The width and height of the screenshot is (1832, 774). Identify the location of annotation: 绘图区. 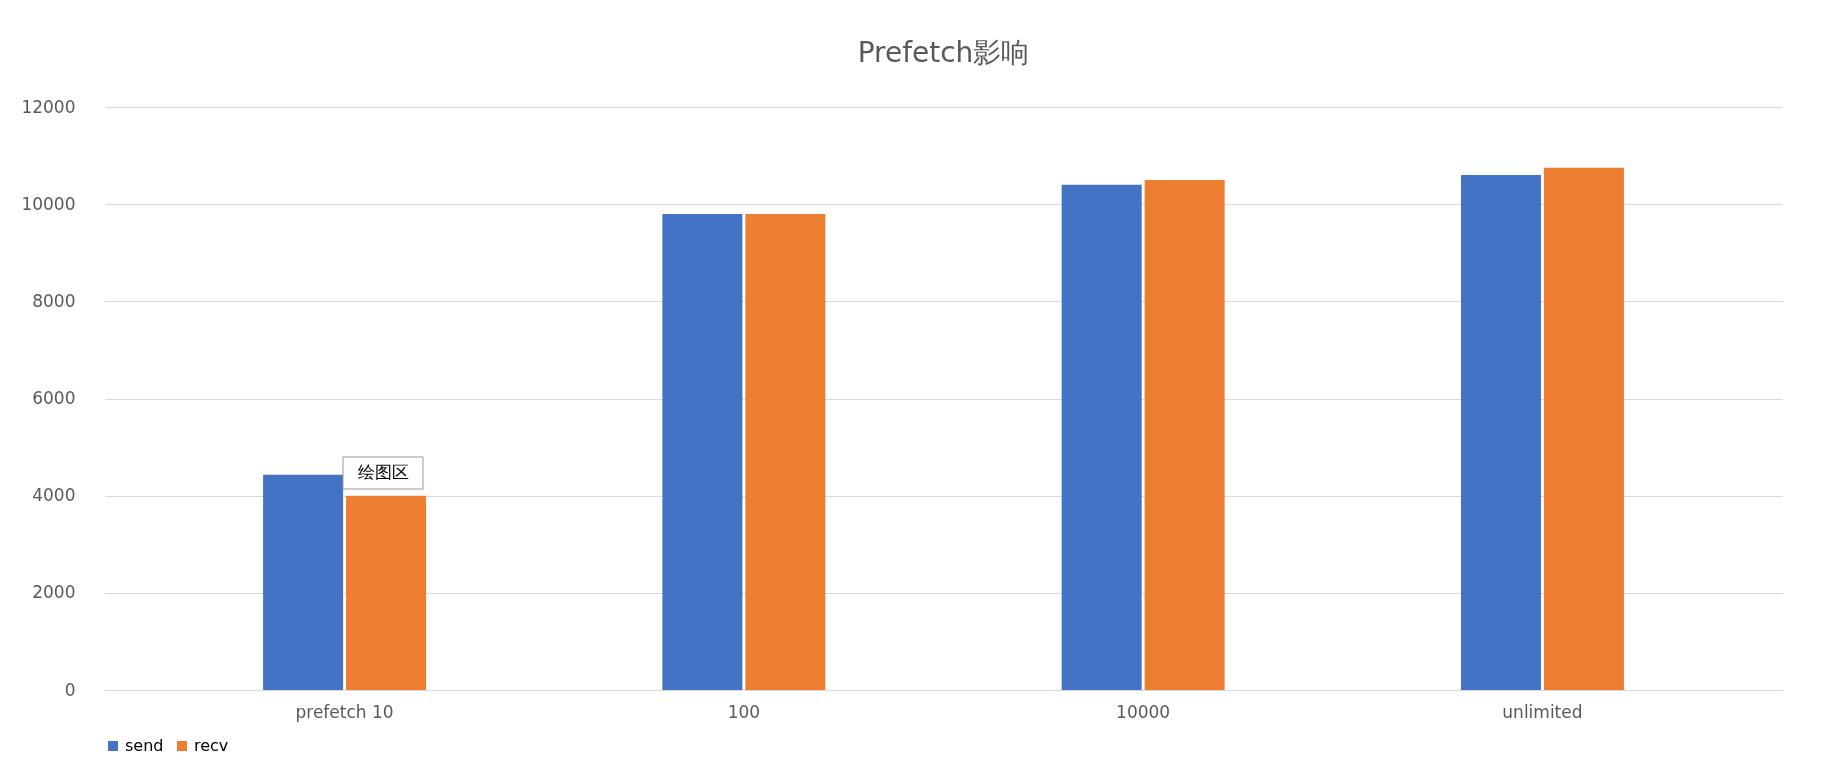
(383, 472).